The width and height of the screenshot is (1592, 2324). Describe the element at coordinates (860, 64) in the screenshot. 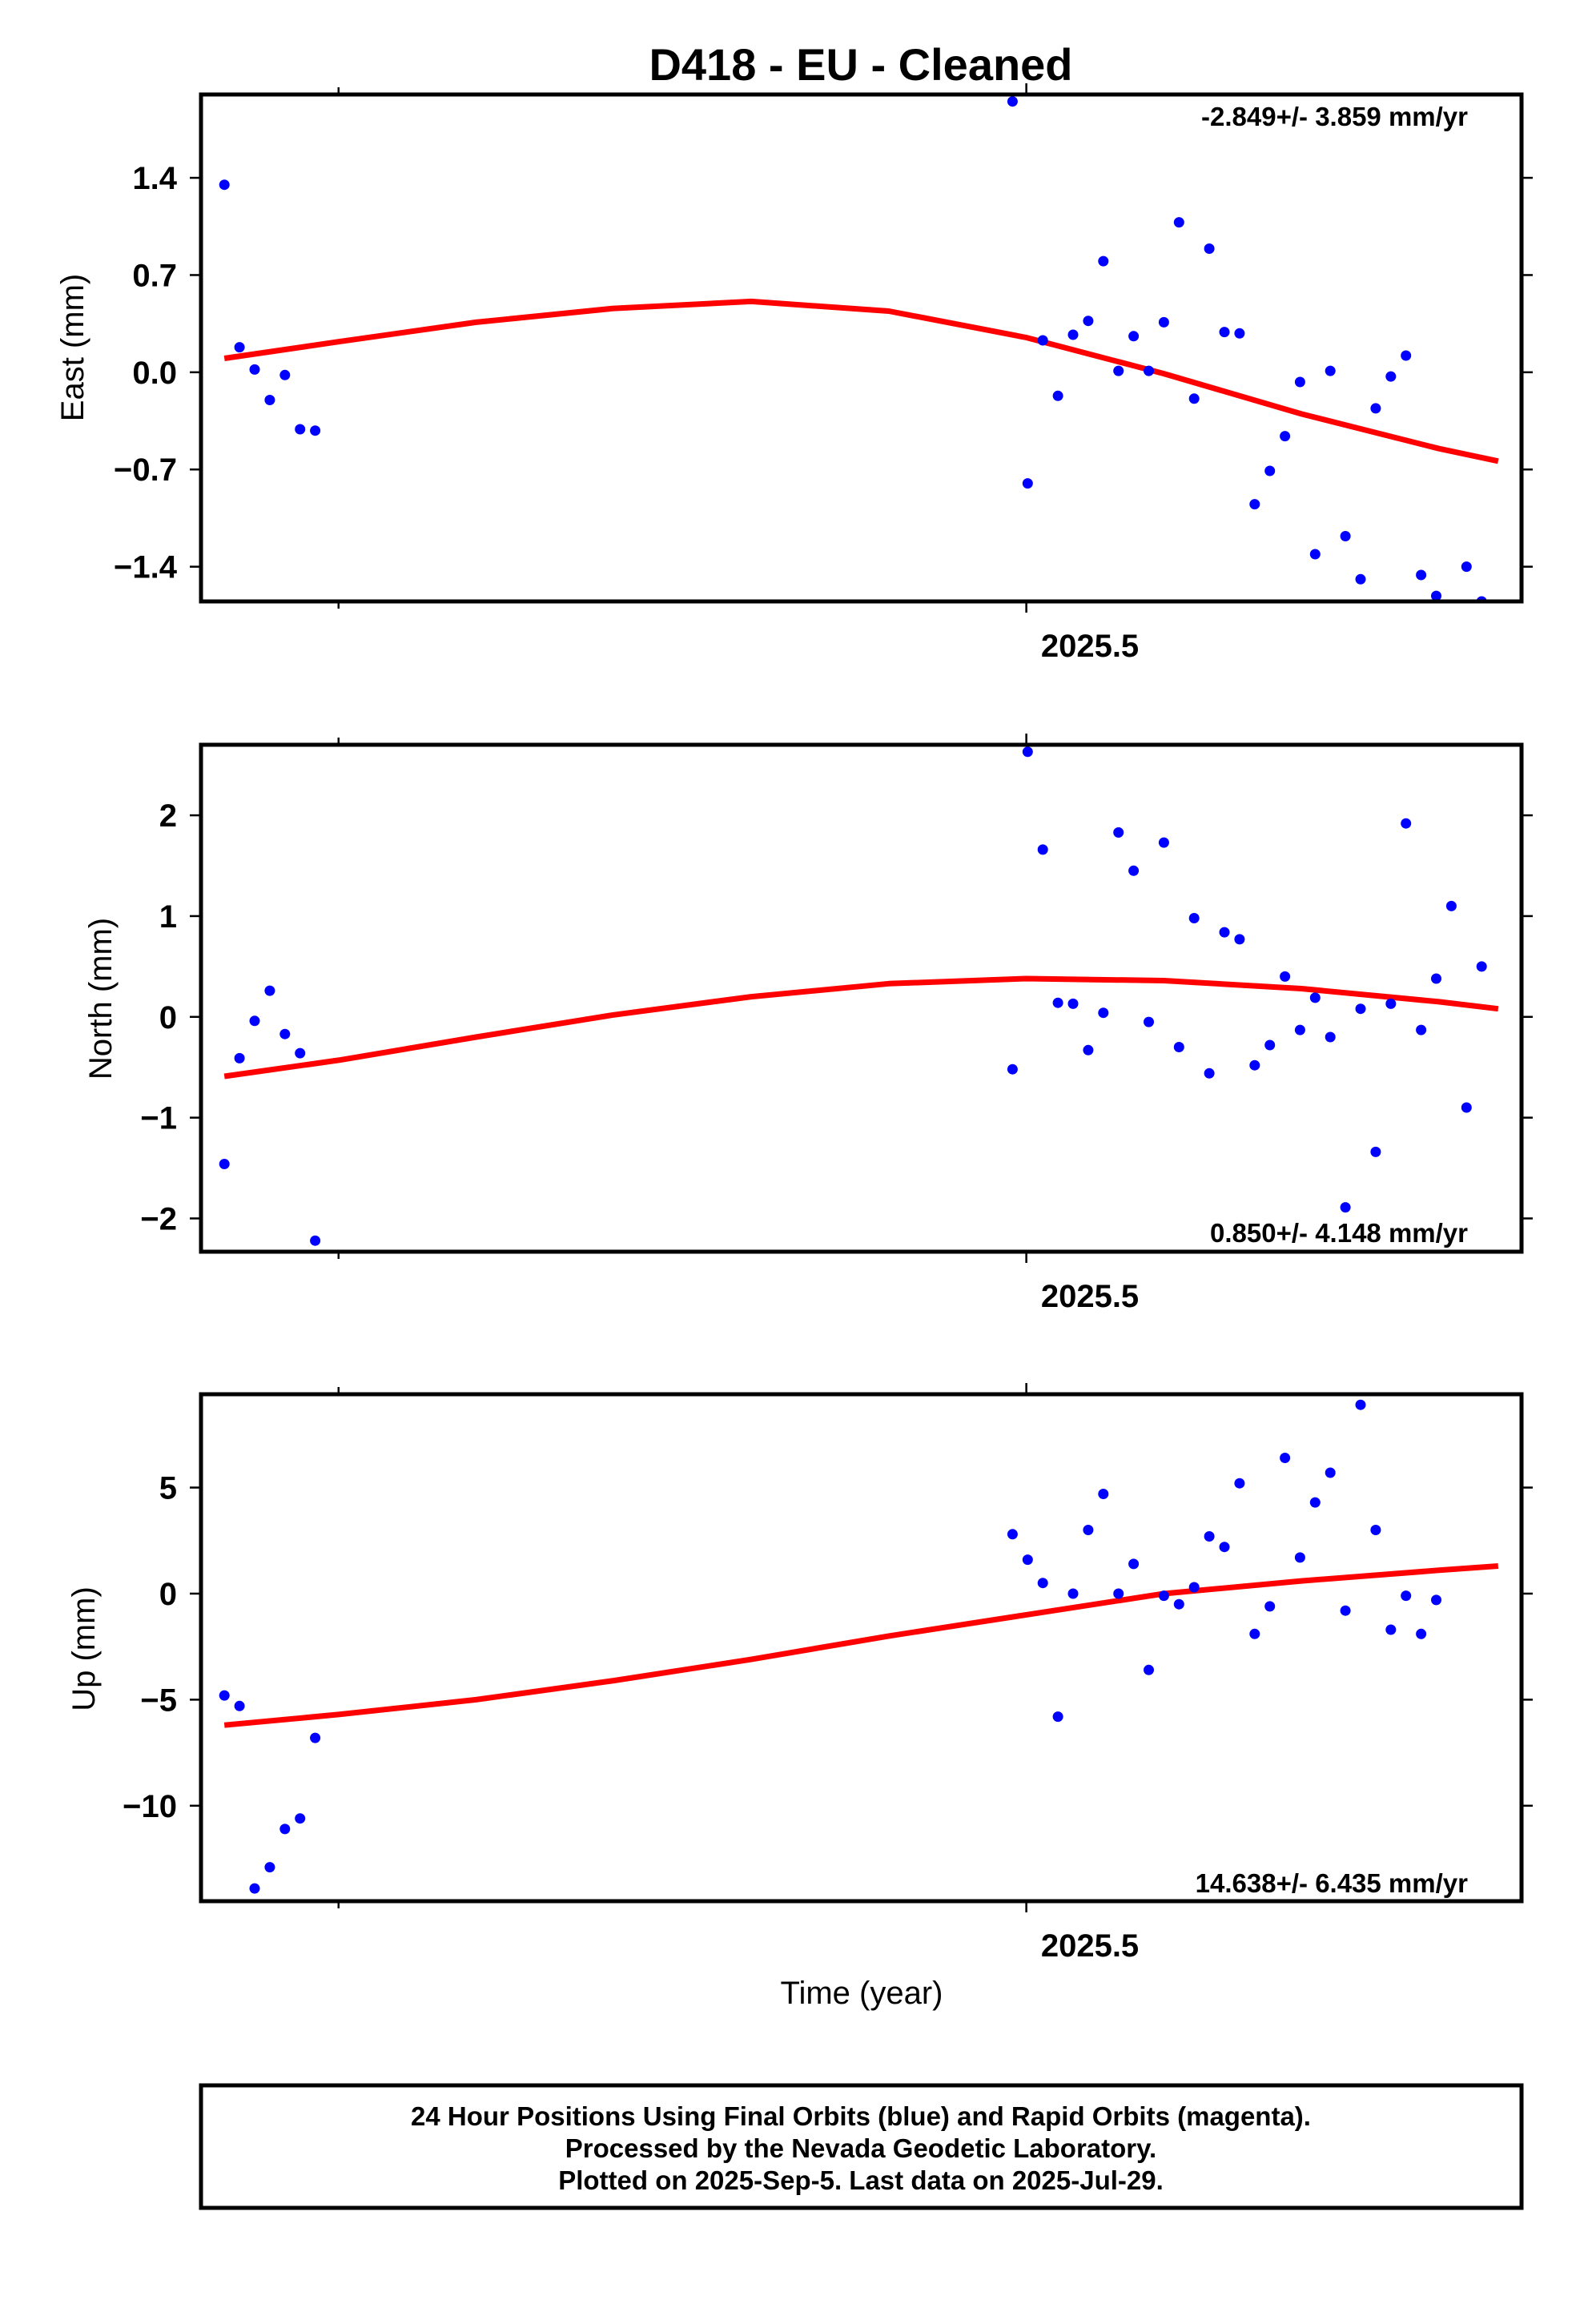

I see `chart-title: D418 - EU - Cleaned` at that location.